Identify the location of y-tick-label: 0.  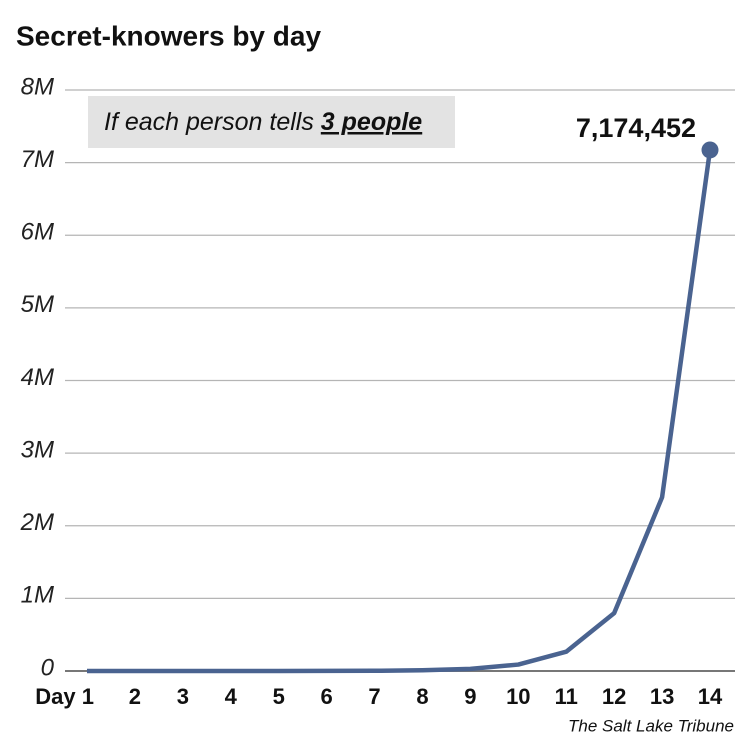
(48, 667).